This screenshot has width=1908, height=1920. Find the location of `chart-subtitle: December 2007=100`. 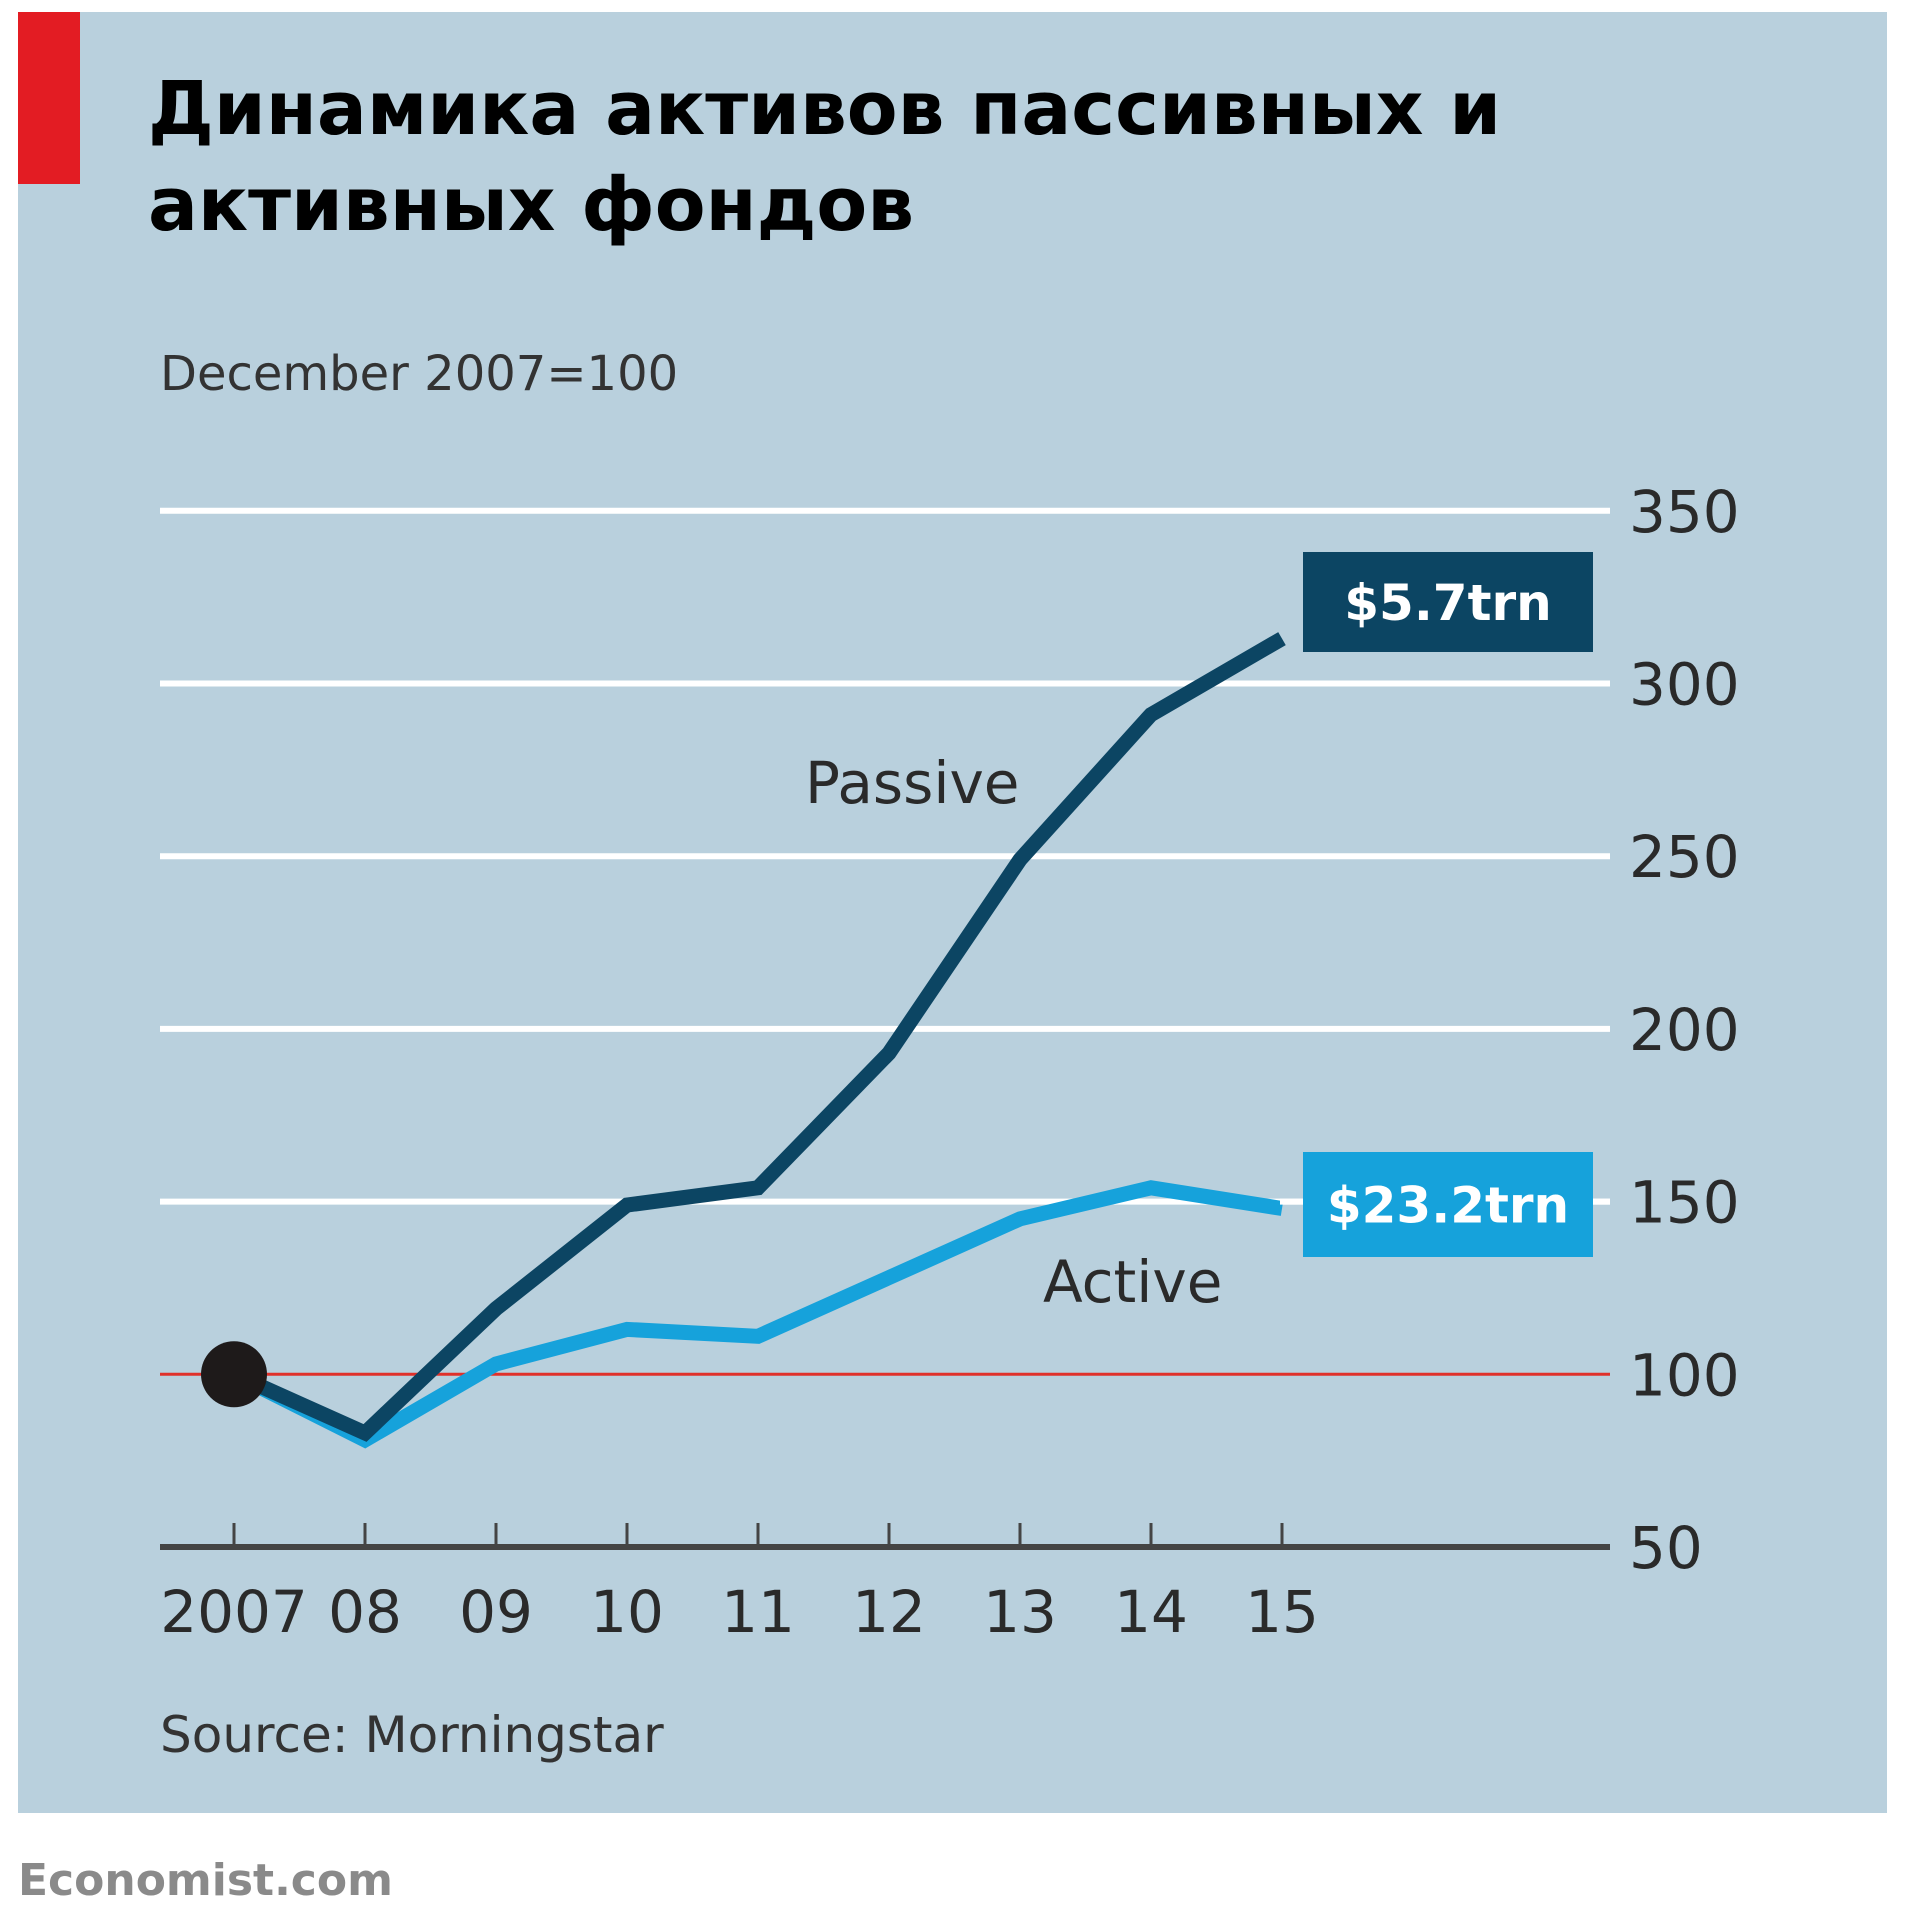

chart-subtitle: December 2007=100 is located at coordinates (419, 374).